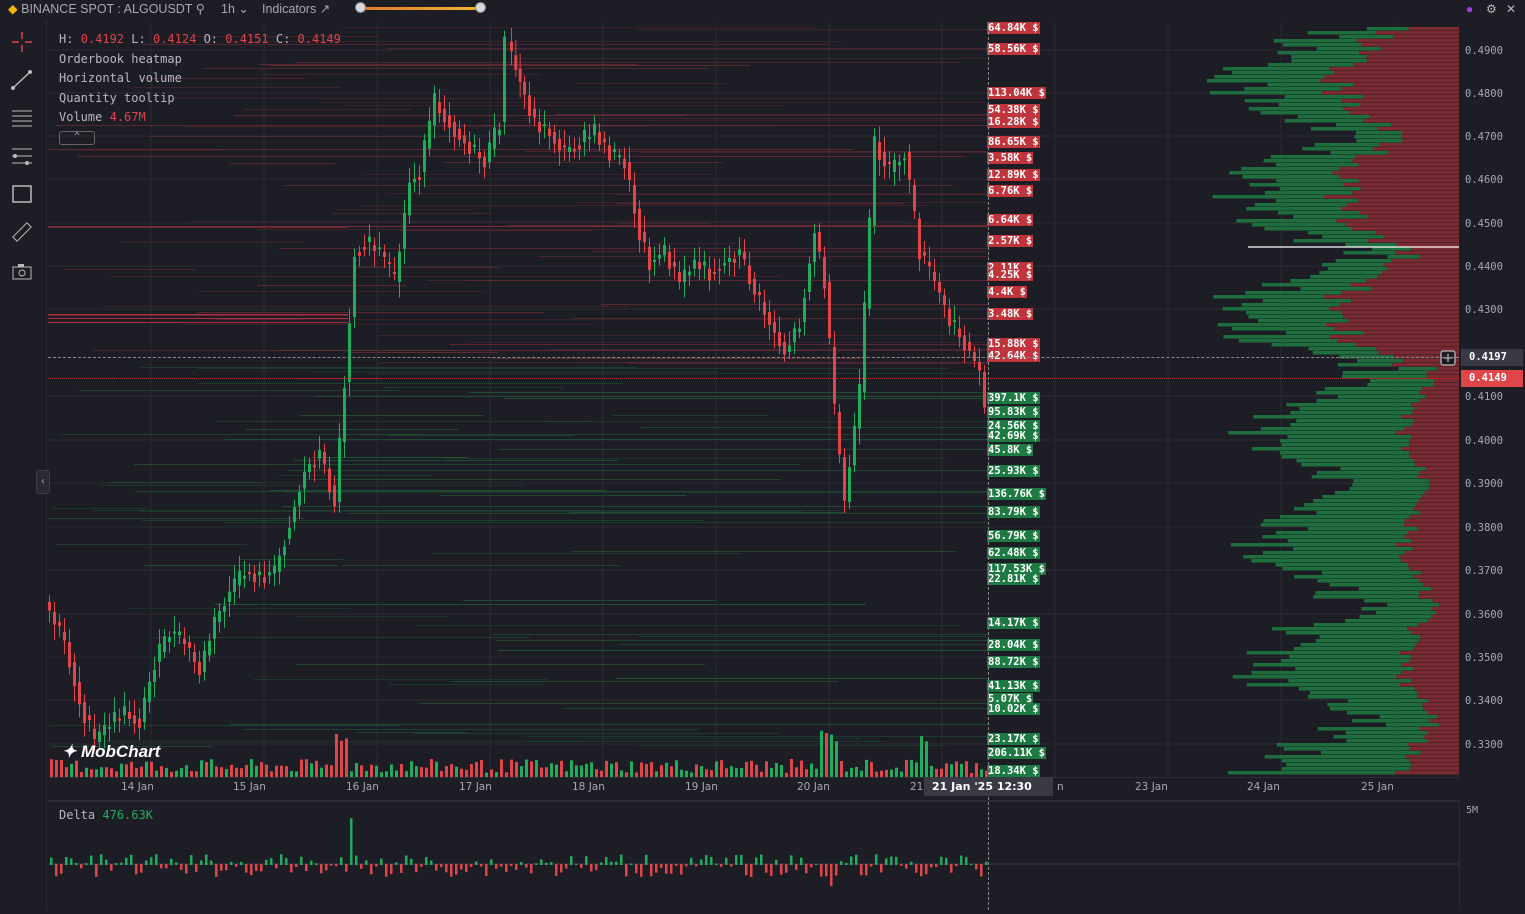  I want to click on add-alert-icon, so click(1448, 358).